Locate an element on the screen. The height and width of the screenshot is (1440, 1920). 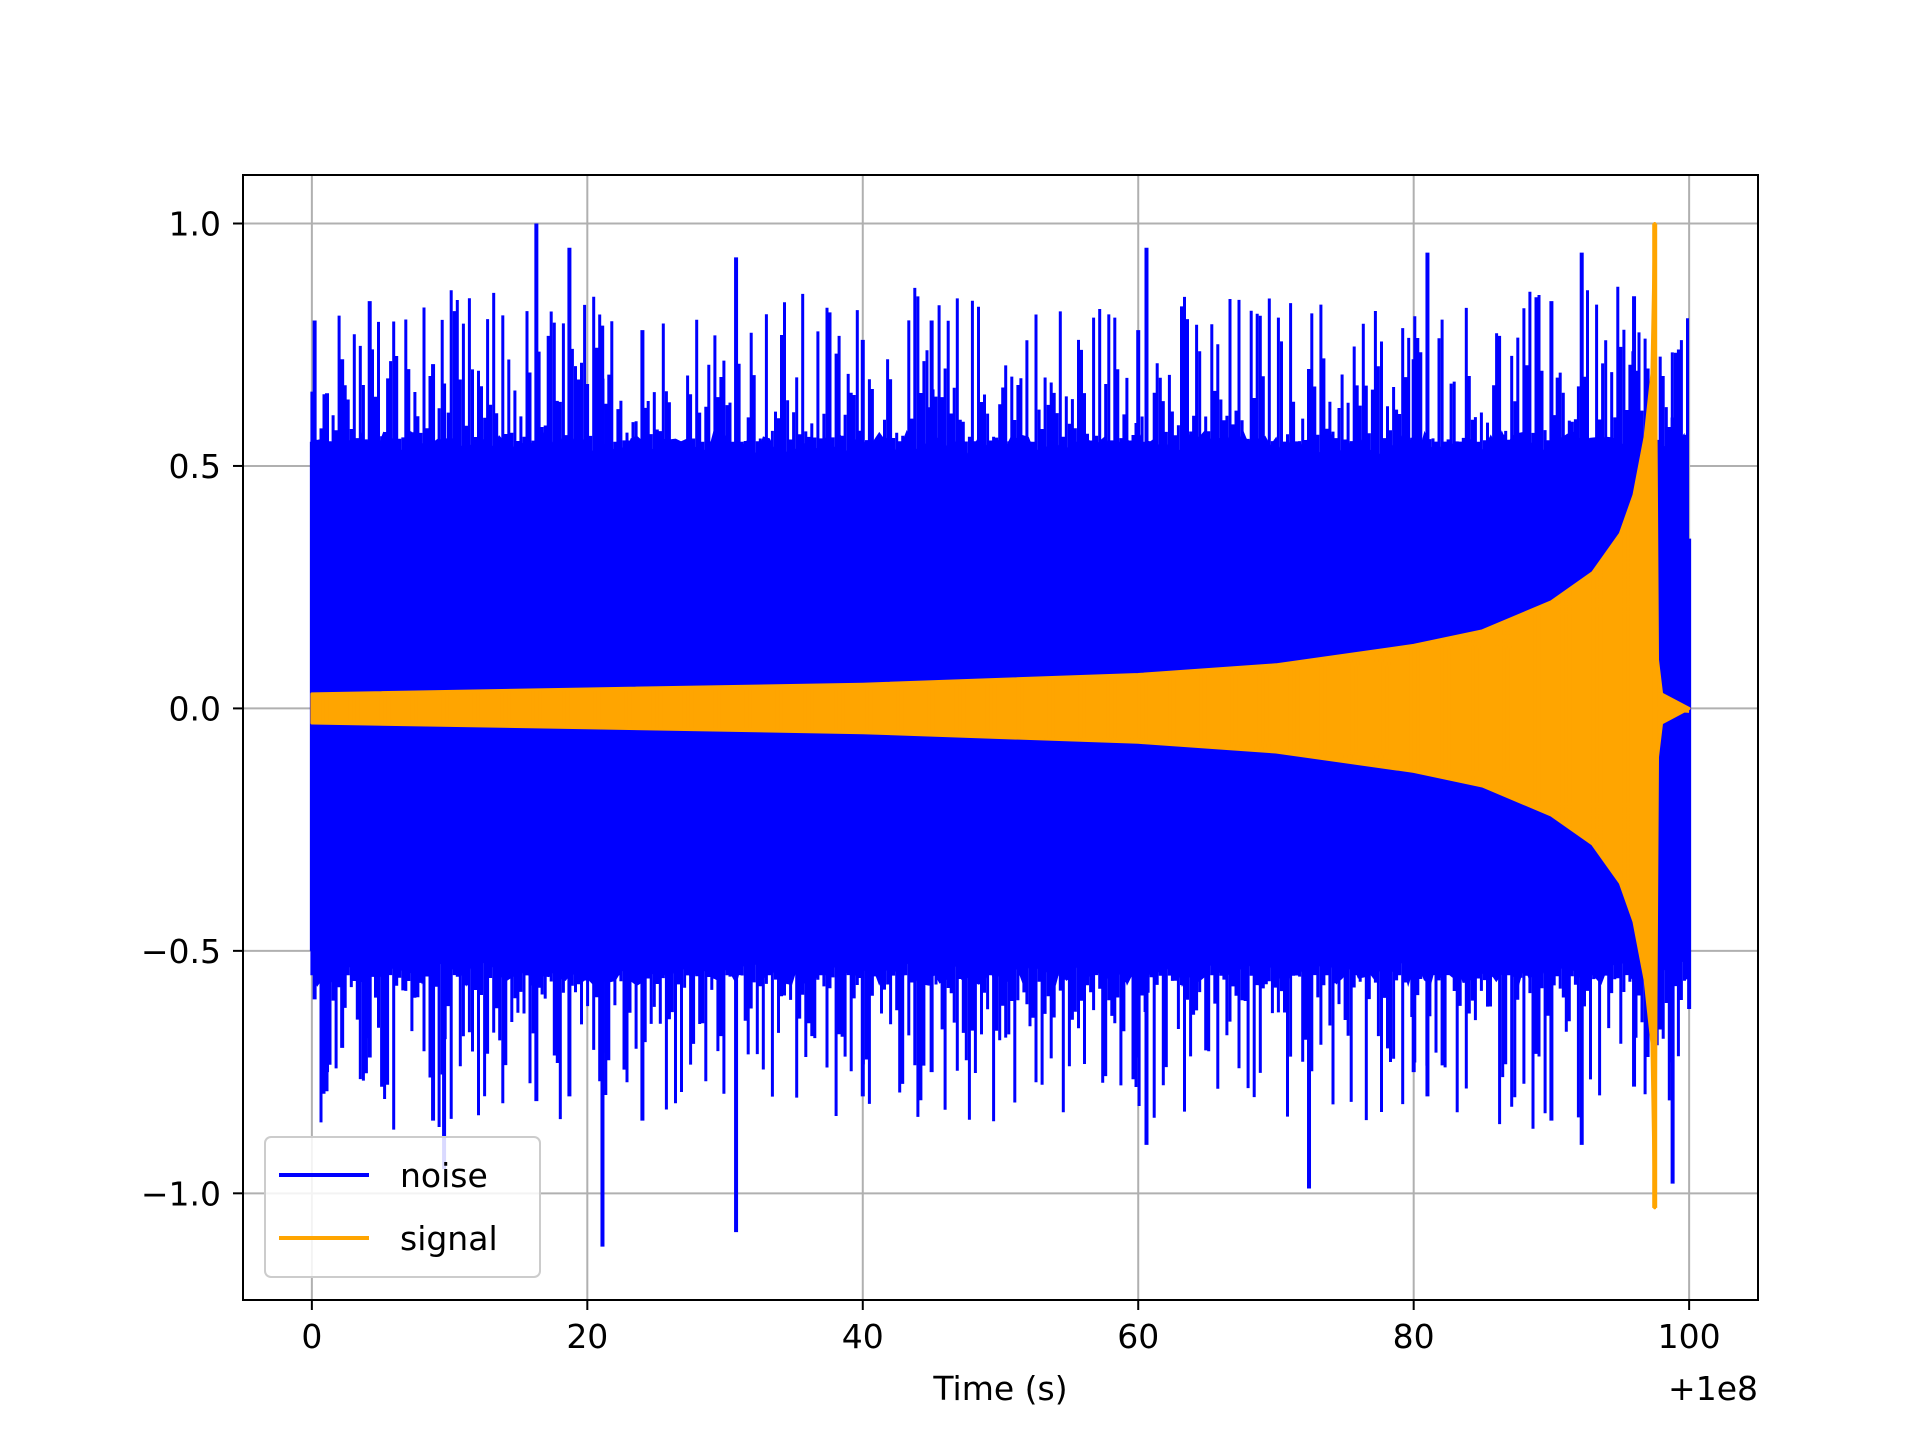
x-tick-label-4: 80 is located at coordinates (1414, 1336).